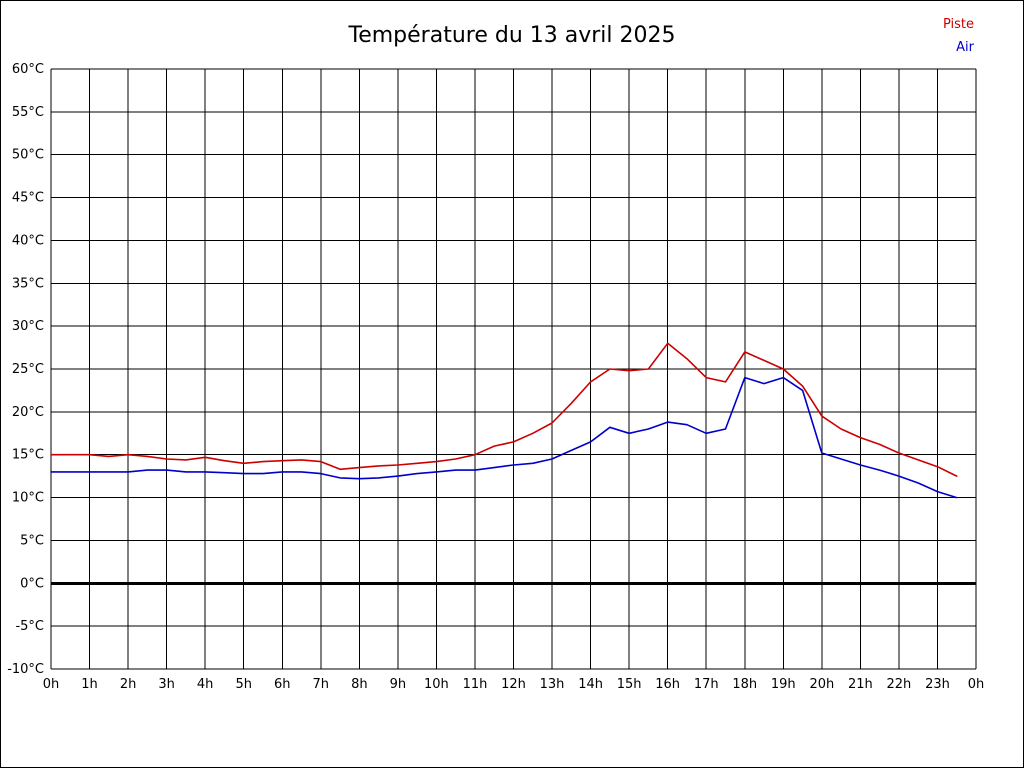 The image size is (1024, 768). I want to click on x-axis-tick-label: 14h, so click(590, 684).